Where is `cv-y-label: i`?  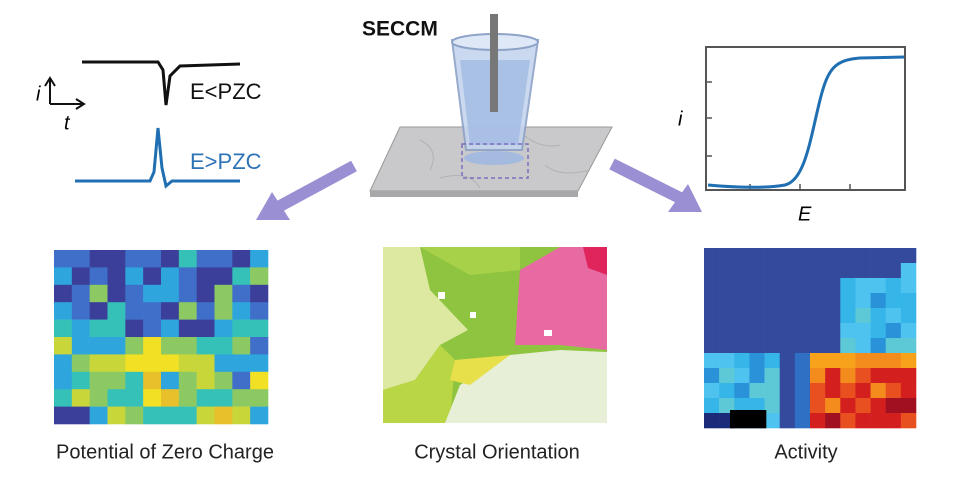 cv-y-label: i is located at coordinates (680, 119).